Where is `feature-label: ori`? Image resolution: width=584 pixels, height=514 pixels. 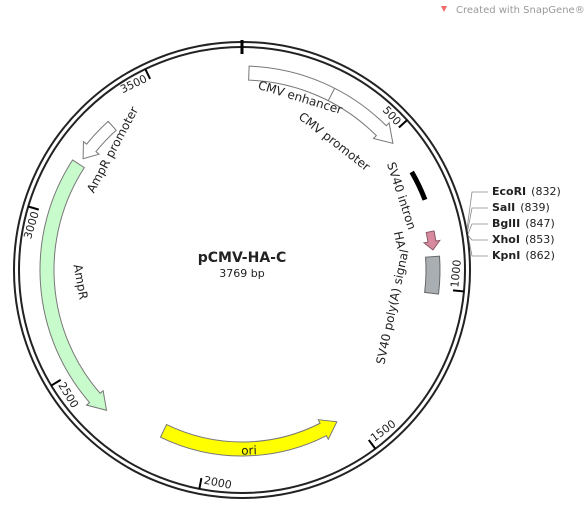 feature-label: ori is located at coordinates (249, 450).